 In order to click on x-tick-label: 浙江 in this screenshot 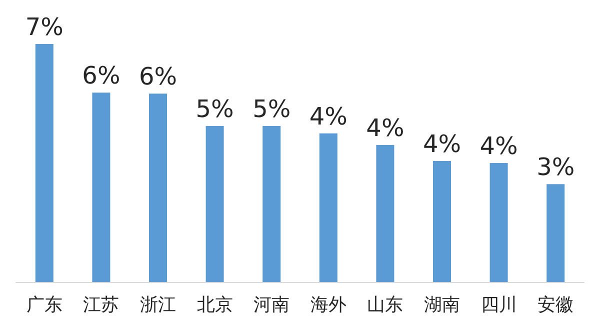, I will do `click(158, 305)`.